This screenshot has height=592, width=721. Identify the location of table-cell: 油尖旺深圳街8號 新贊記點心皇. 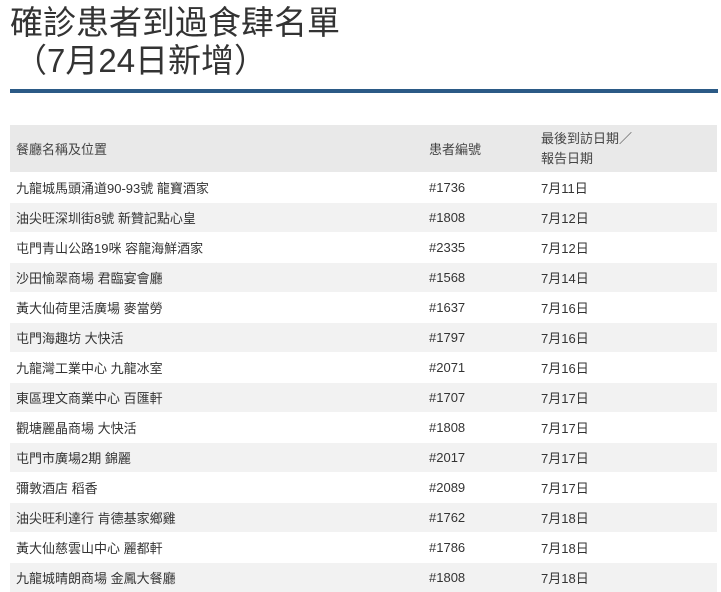
(216, 218).